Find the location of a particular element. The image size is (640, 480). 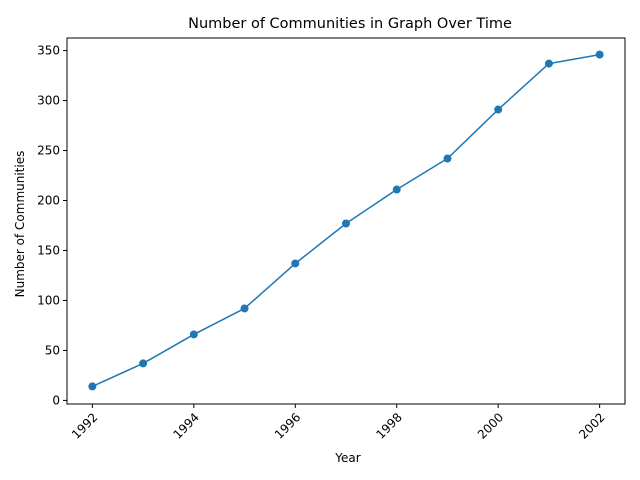

y-tick-label: 150 is located at coordinates (48, 250).